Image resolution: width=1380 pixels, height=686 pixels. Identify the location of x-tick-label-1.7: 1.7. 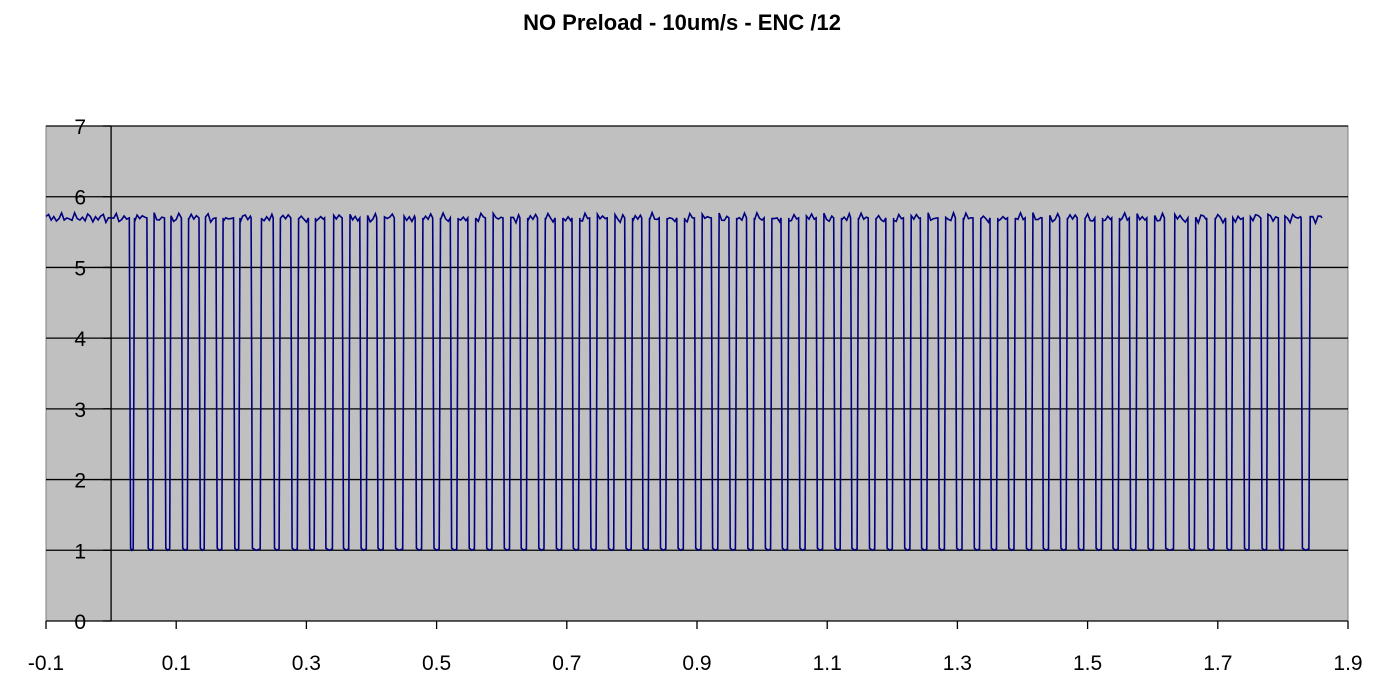
(1217, 663).